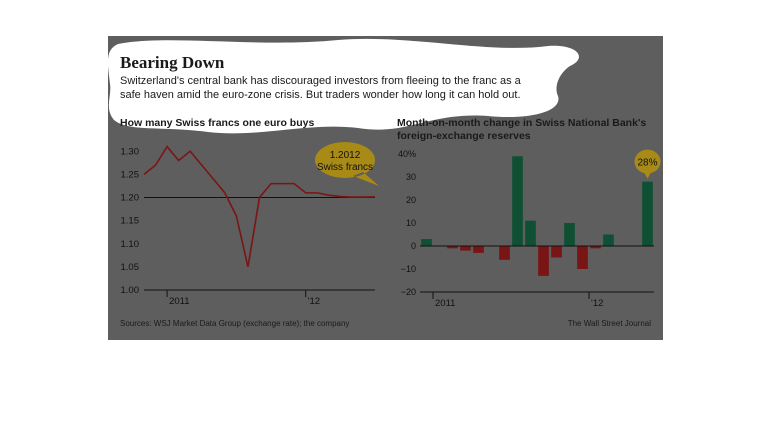  What do you see at coordinates (259, 206) in the screenshot?
I see `exchange-rate-line` at bounding box center [259, 206].